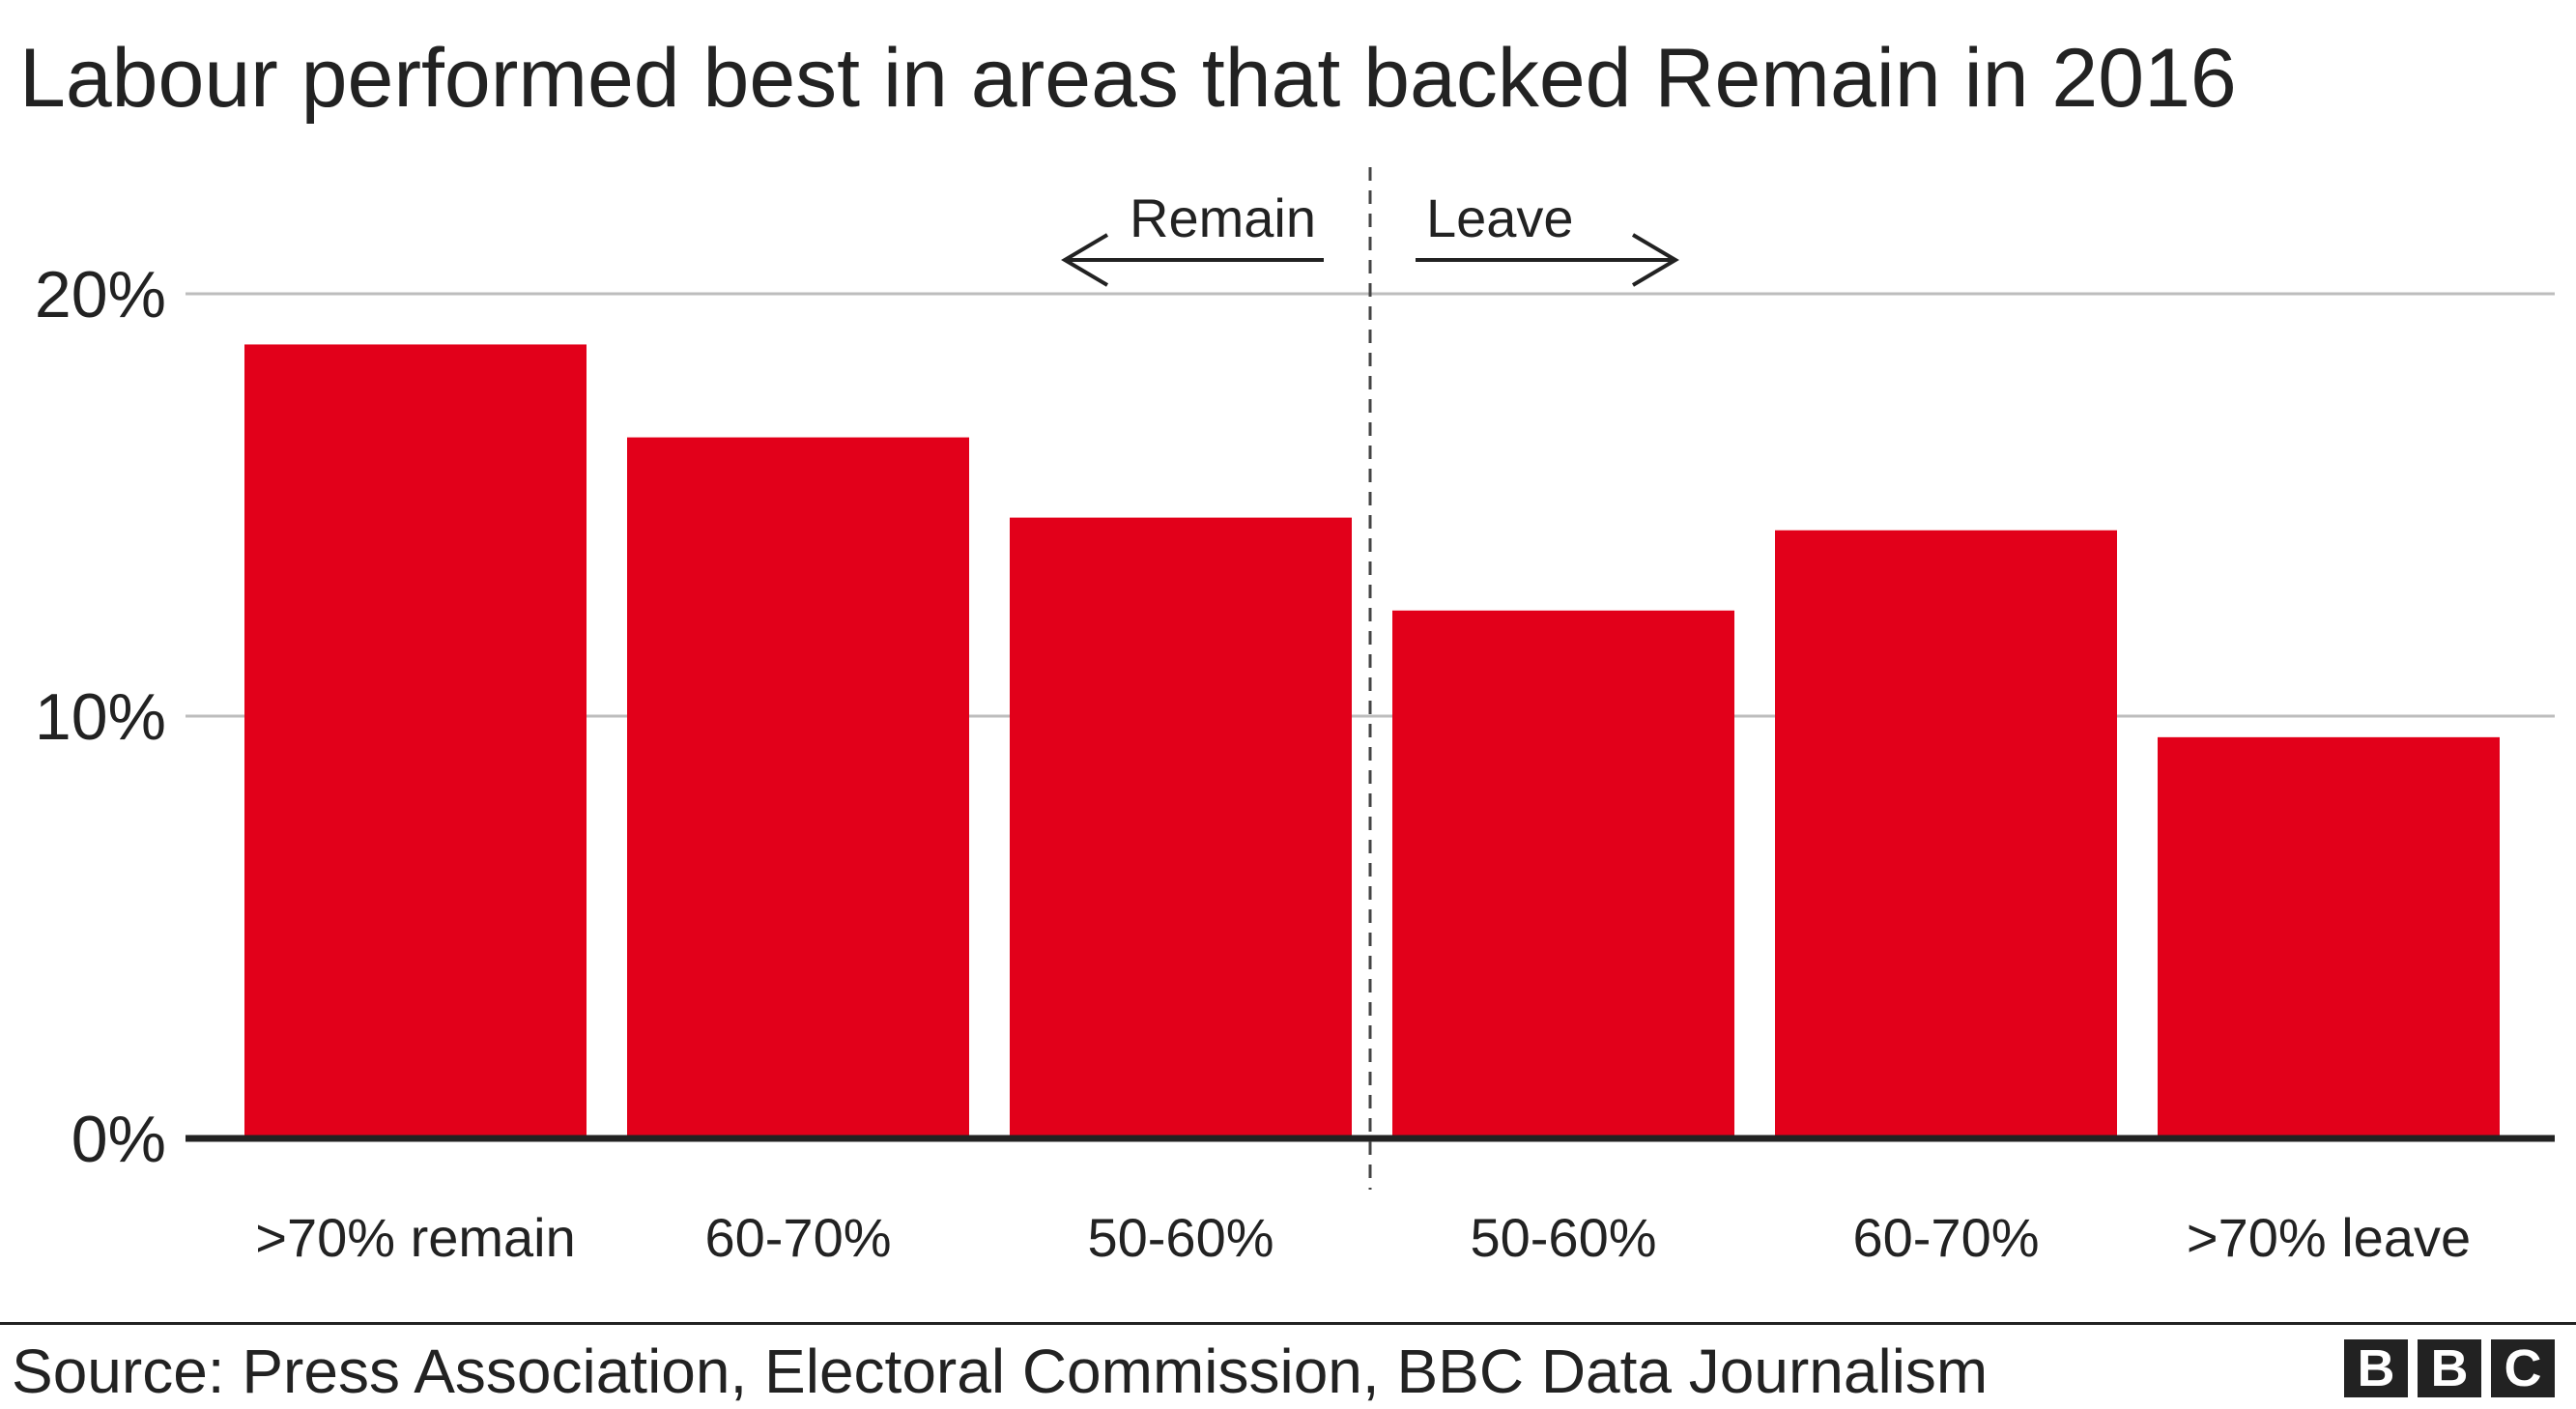  Describe the element at coordinates (2523, 1368) in the screenshot. I see `bbc-logo-letter: C` at that location.